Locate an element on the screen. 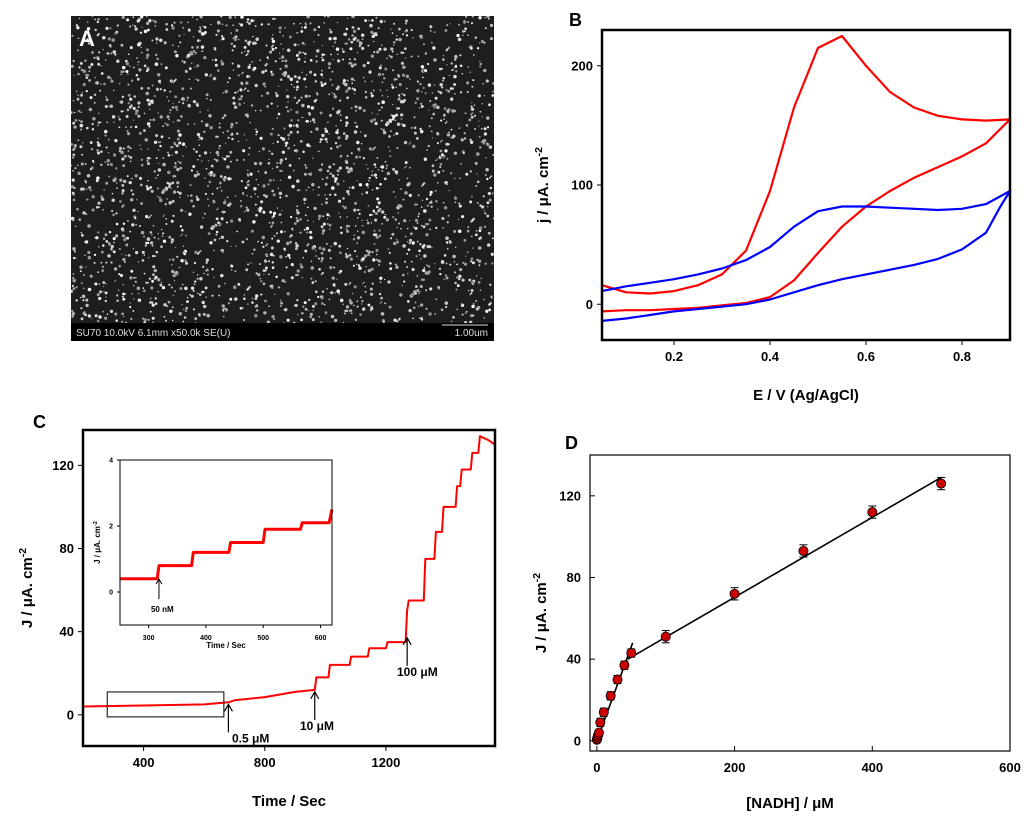 The width and height of the screenshot is (1024, 827). y-tick-label: 0 is located at coordinates (589, 304).